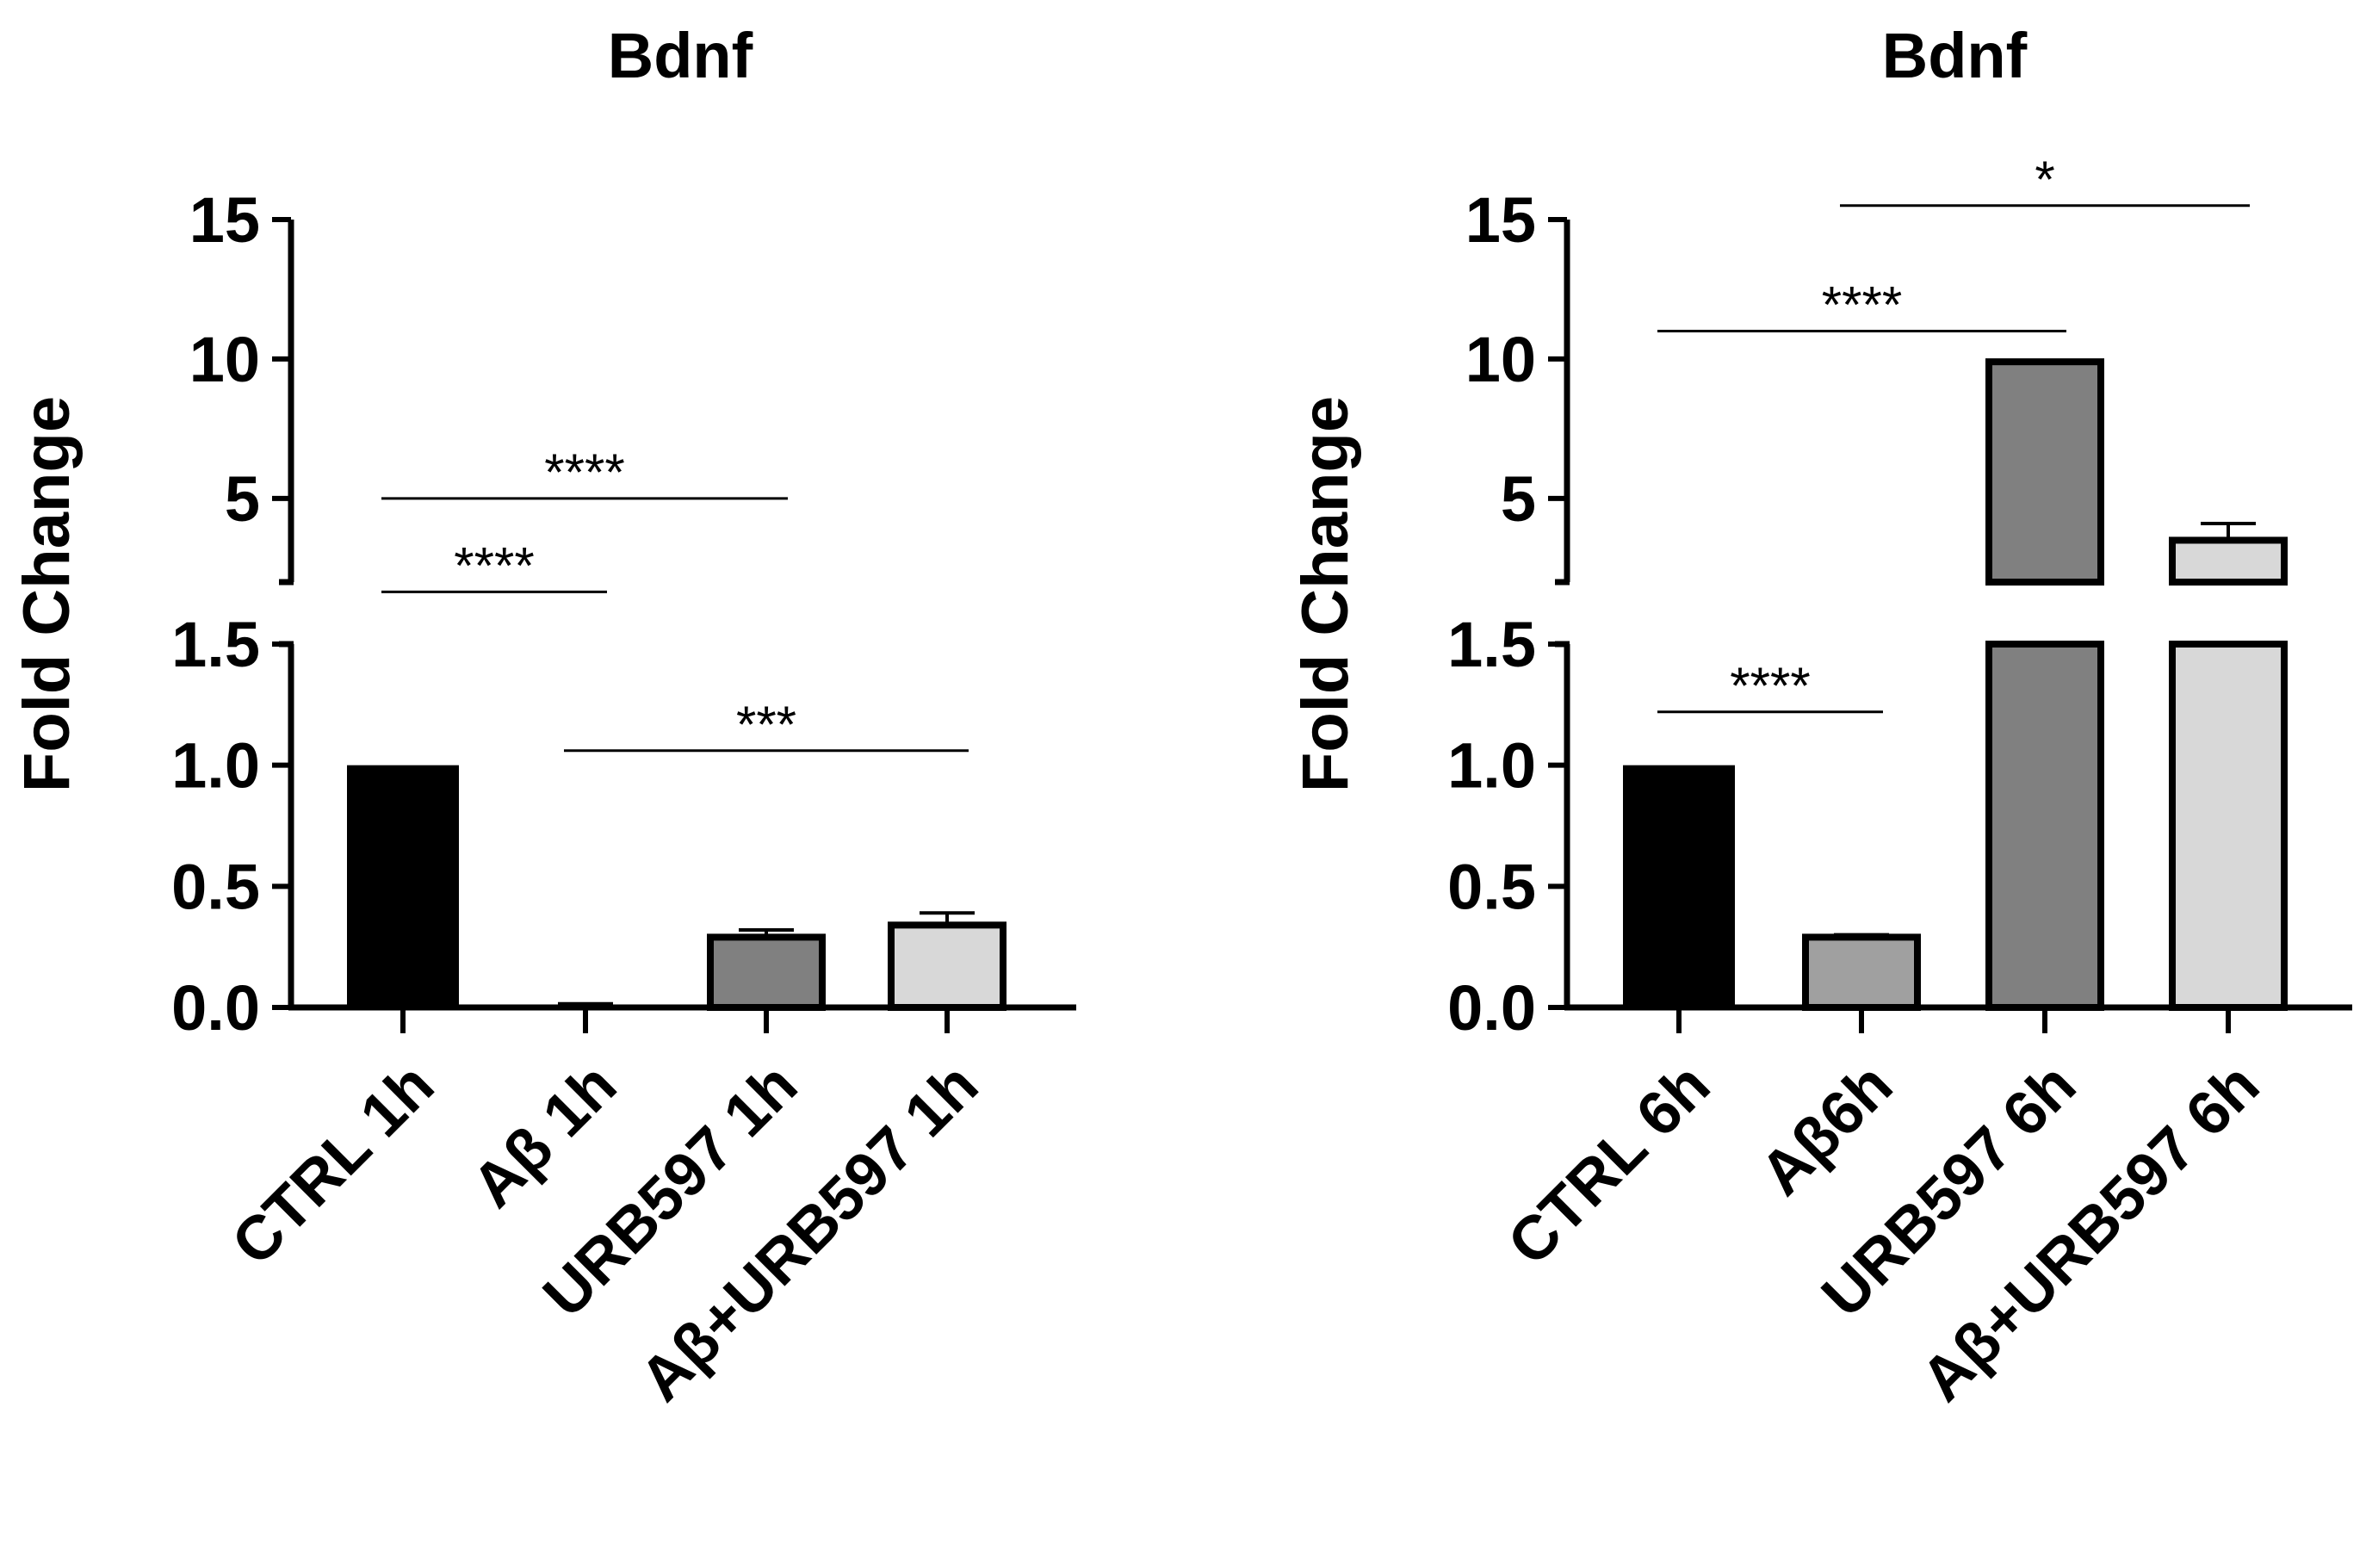  I want to click on x-tick-label: CTRL 1h, so click(333, 1164).